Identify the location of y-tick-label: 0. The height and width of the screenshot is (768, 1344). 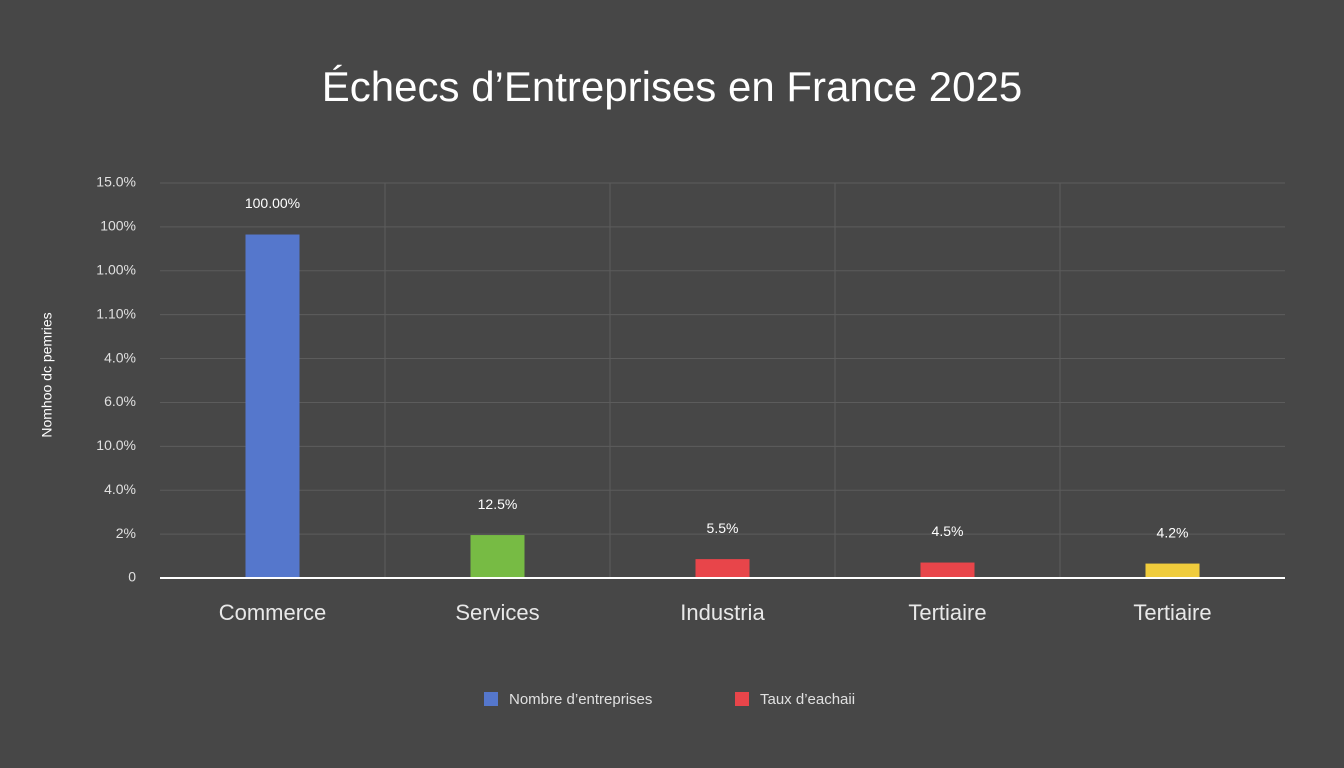
(132, 577).